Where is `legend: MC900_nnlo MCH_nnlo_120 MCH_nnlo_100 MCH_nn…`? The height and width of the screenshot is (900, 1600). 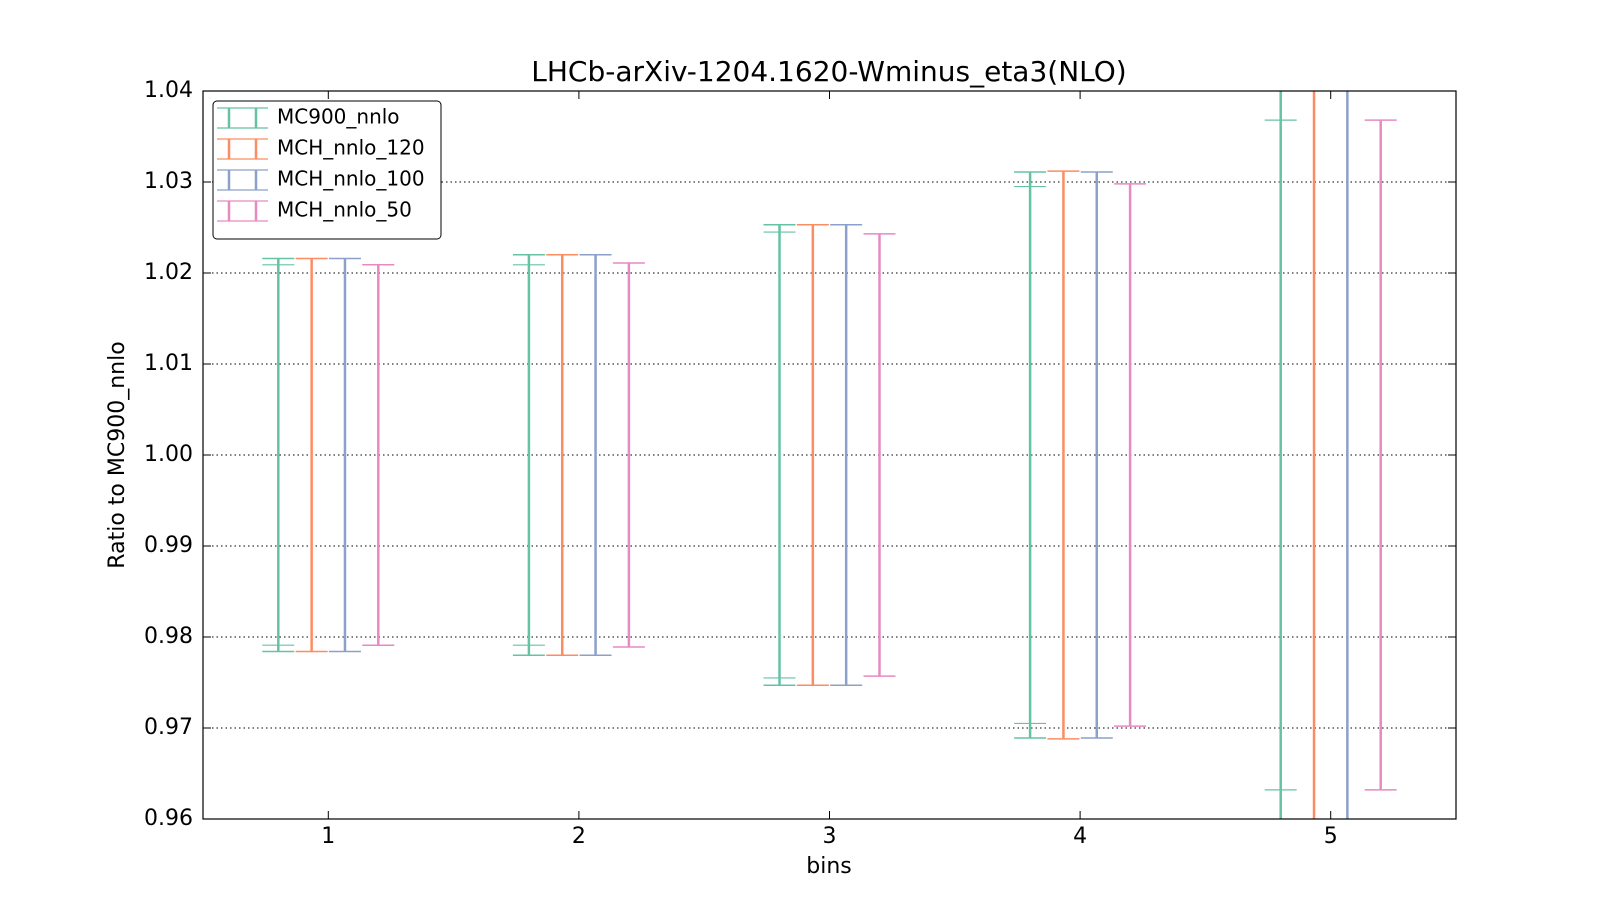
legend: MC900_nnlo MCH_nnlo_120 MCH_nnlo_100 MCH_nn… is located at coordinates (327, 170).